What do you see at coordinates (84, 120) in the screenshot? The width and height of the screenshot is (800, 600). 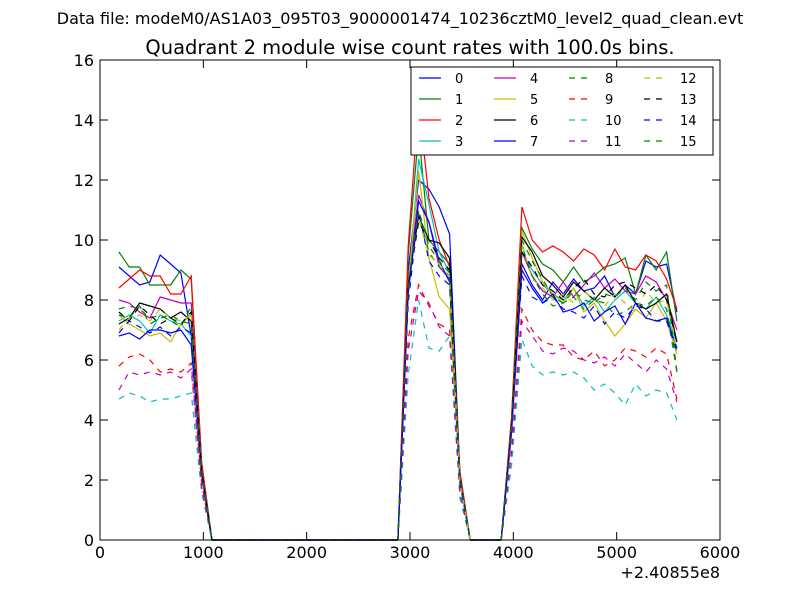 I see `y-tick-label: 14` at bounding box center [84, 120].